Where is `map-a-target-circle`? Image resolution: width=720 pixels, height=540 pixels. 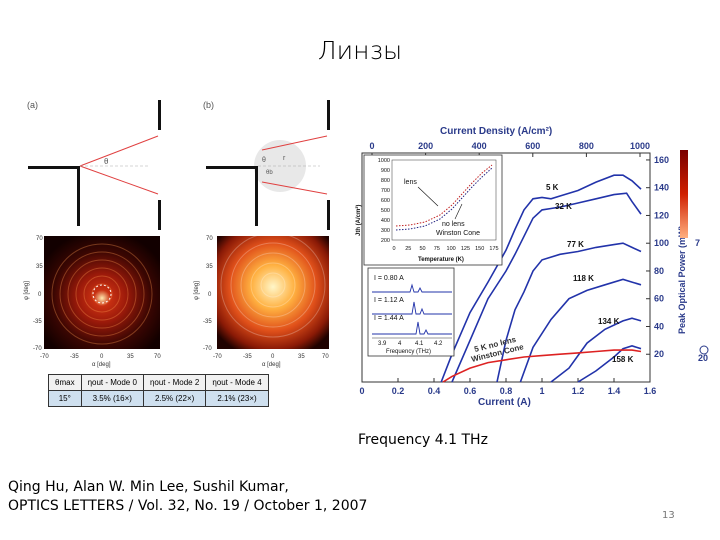 map-a-target-circle is located at coordinates (102, 294).